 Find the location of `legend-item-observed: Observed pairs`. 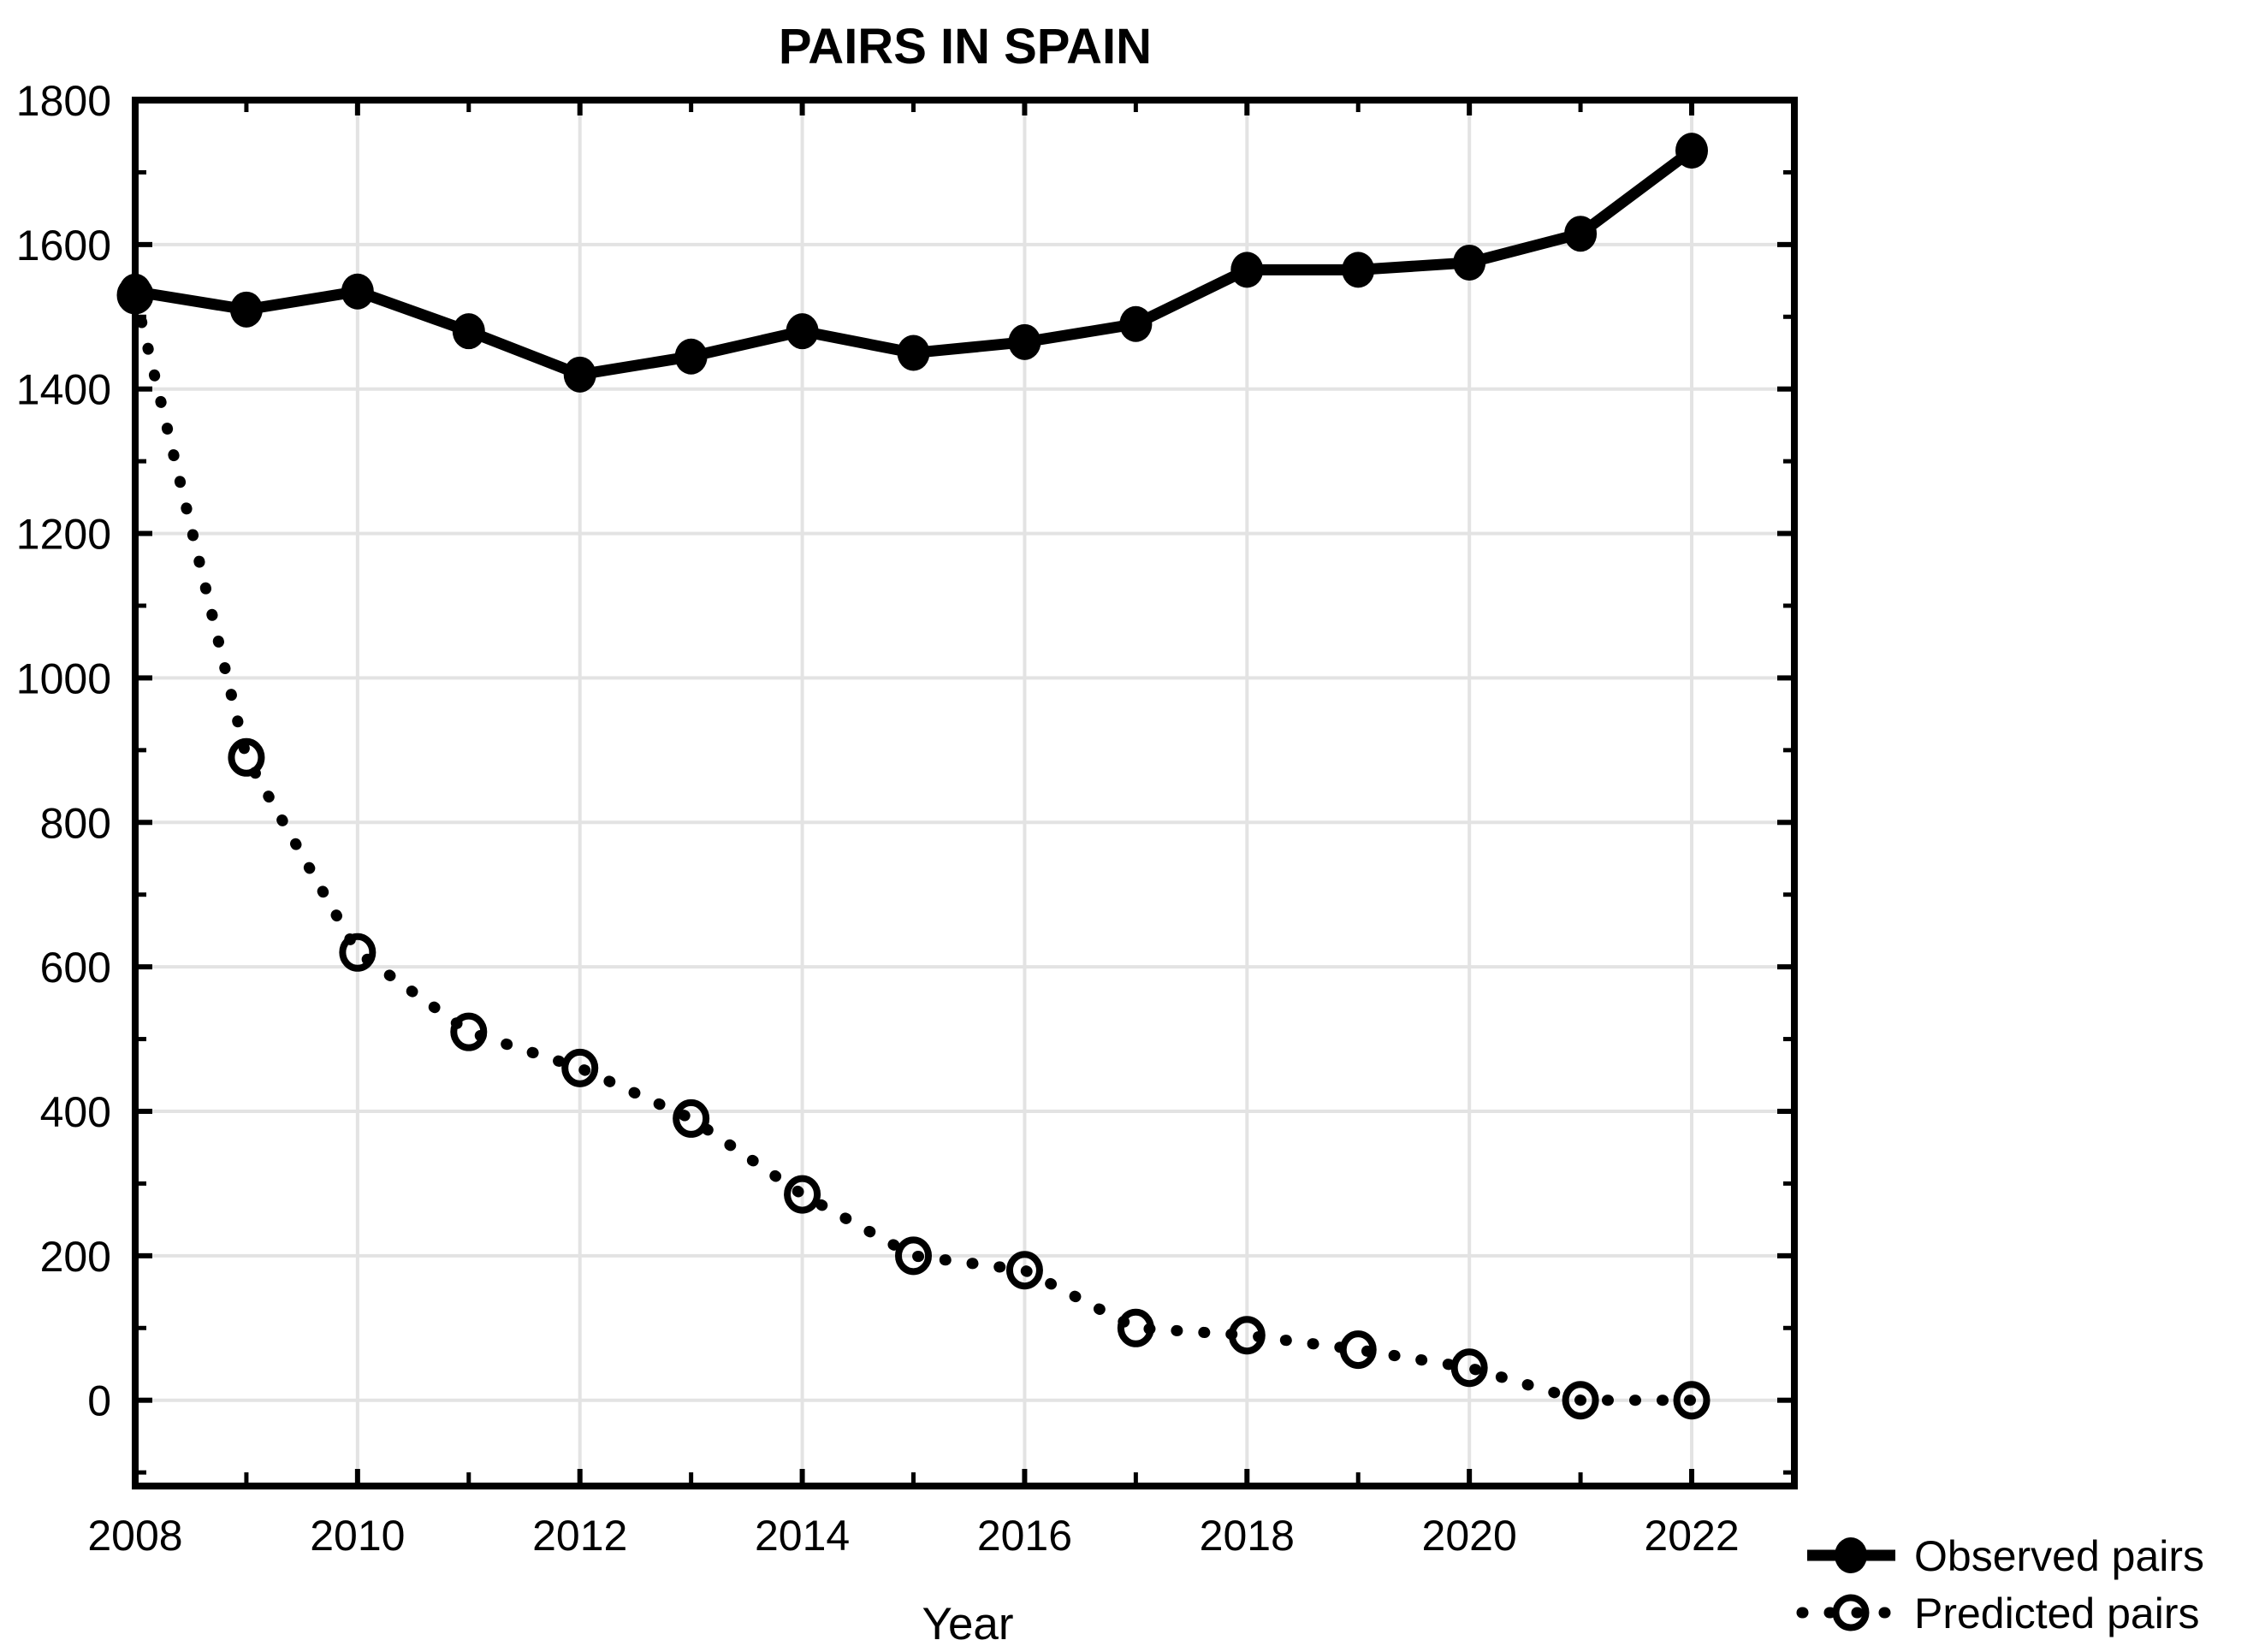

legend-item-observed: Observed pairs is located at coordinates (2006, 1556).